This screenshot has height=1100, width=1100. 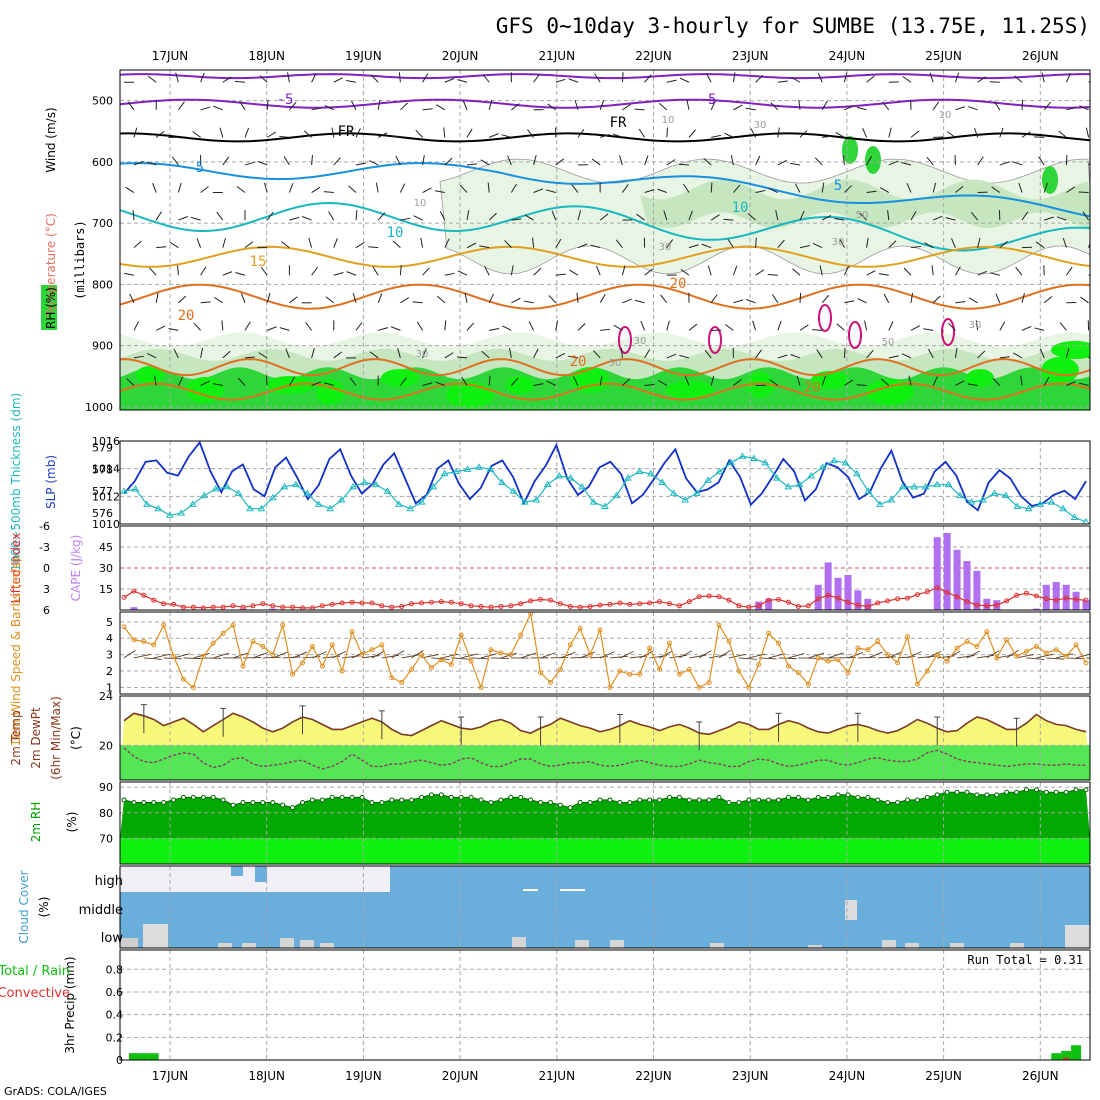 What do you see at coordinates (862, 215) in the screenshot?
I see `rh-contour-label: 50` at bounding box center [862, 215].